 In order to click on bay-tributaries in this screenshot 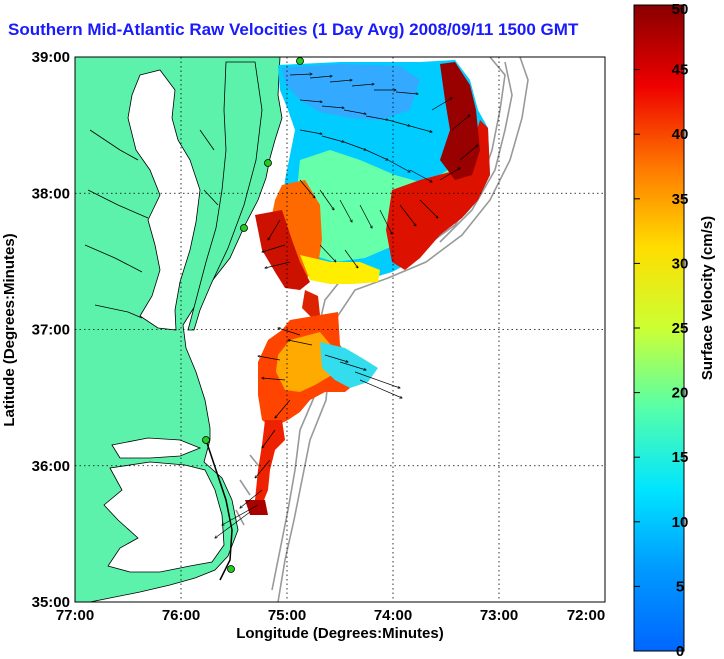, I will do `click(151, 224)`.